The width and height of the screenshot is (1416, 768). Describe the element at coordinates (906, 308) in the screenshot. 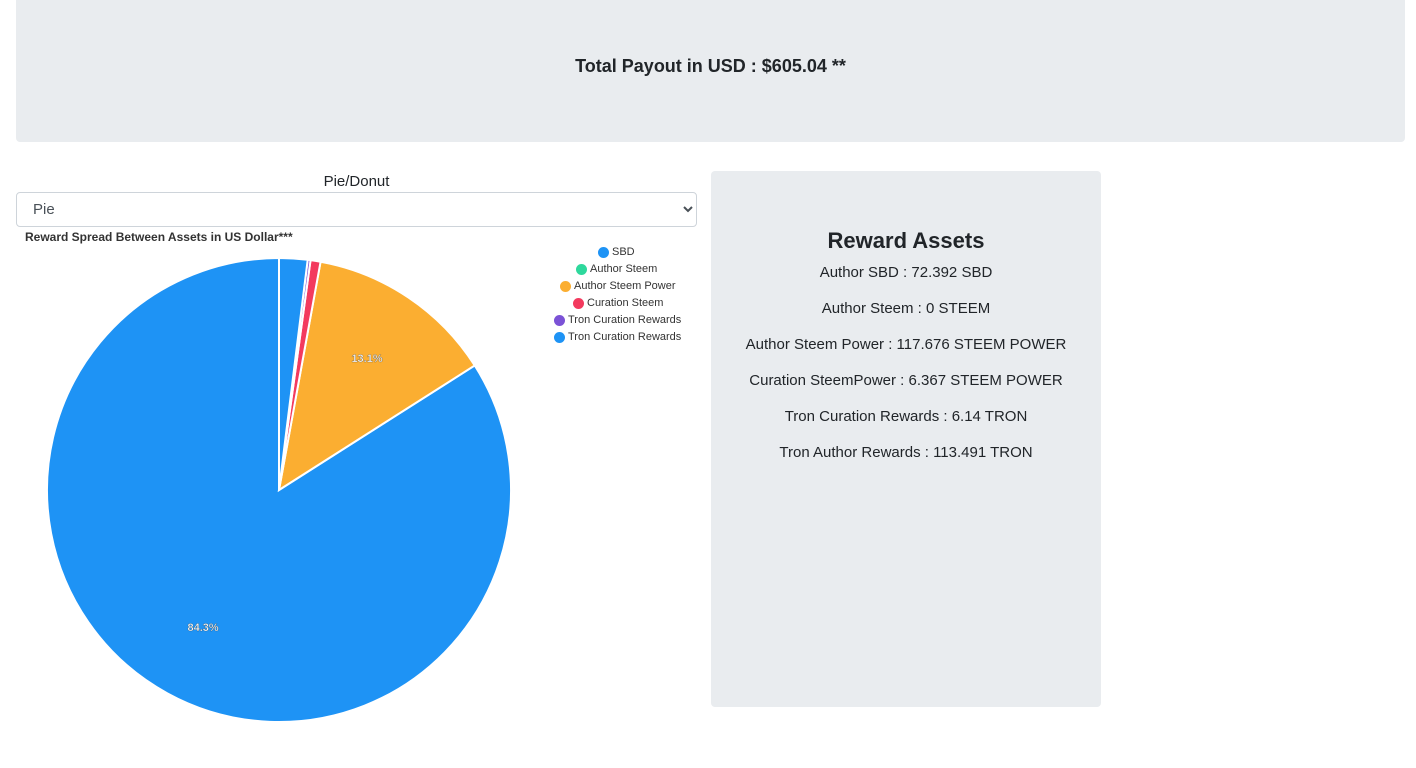

I see `asset-author-steem: Author Steem : 0 STEEM` at that location.